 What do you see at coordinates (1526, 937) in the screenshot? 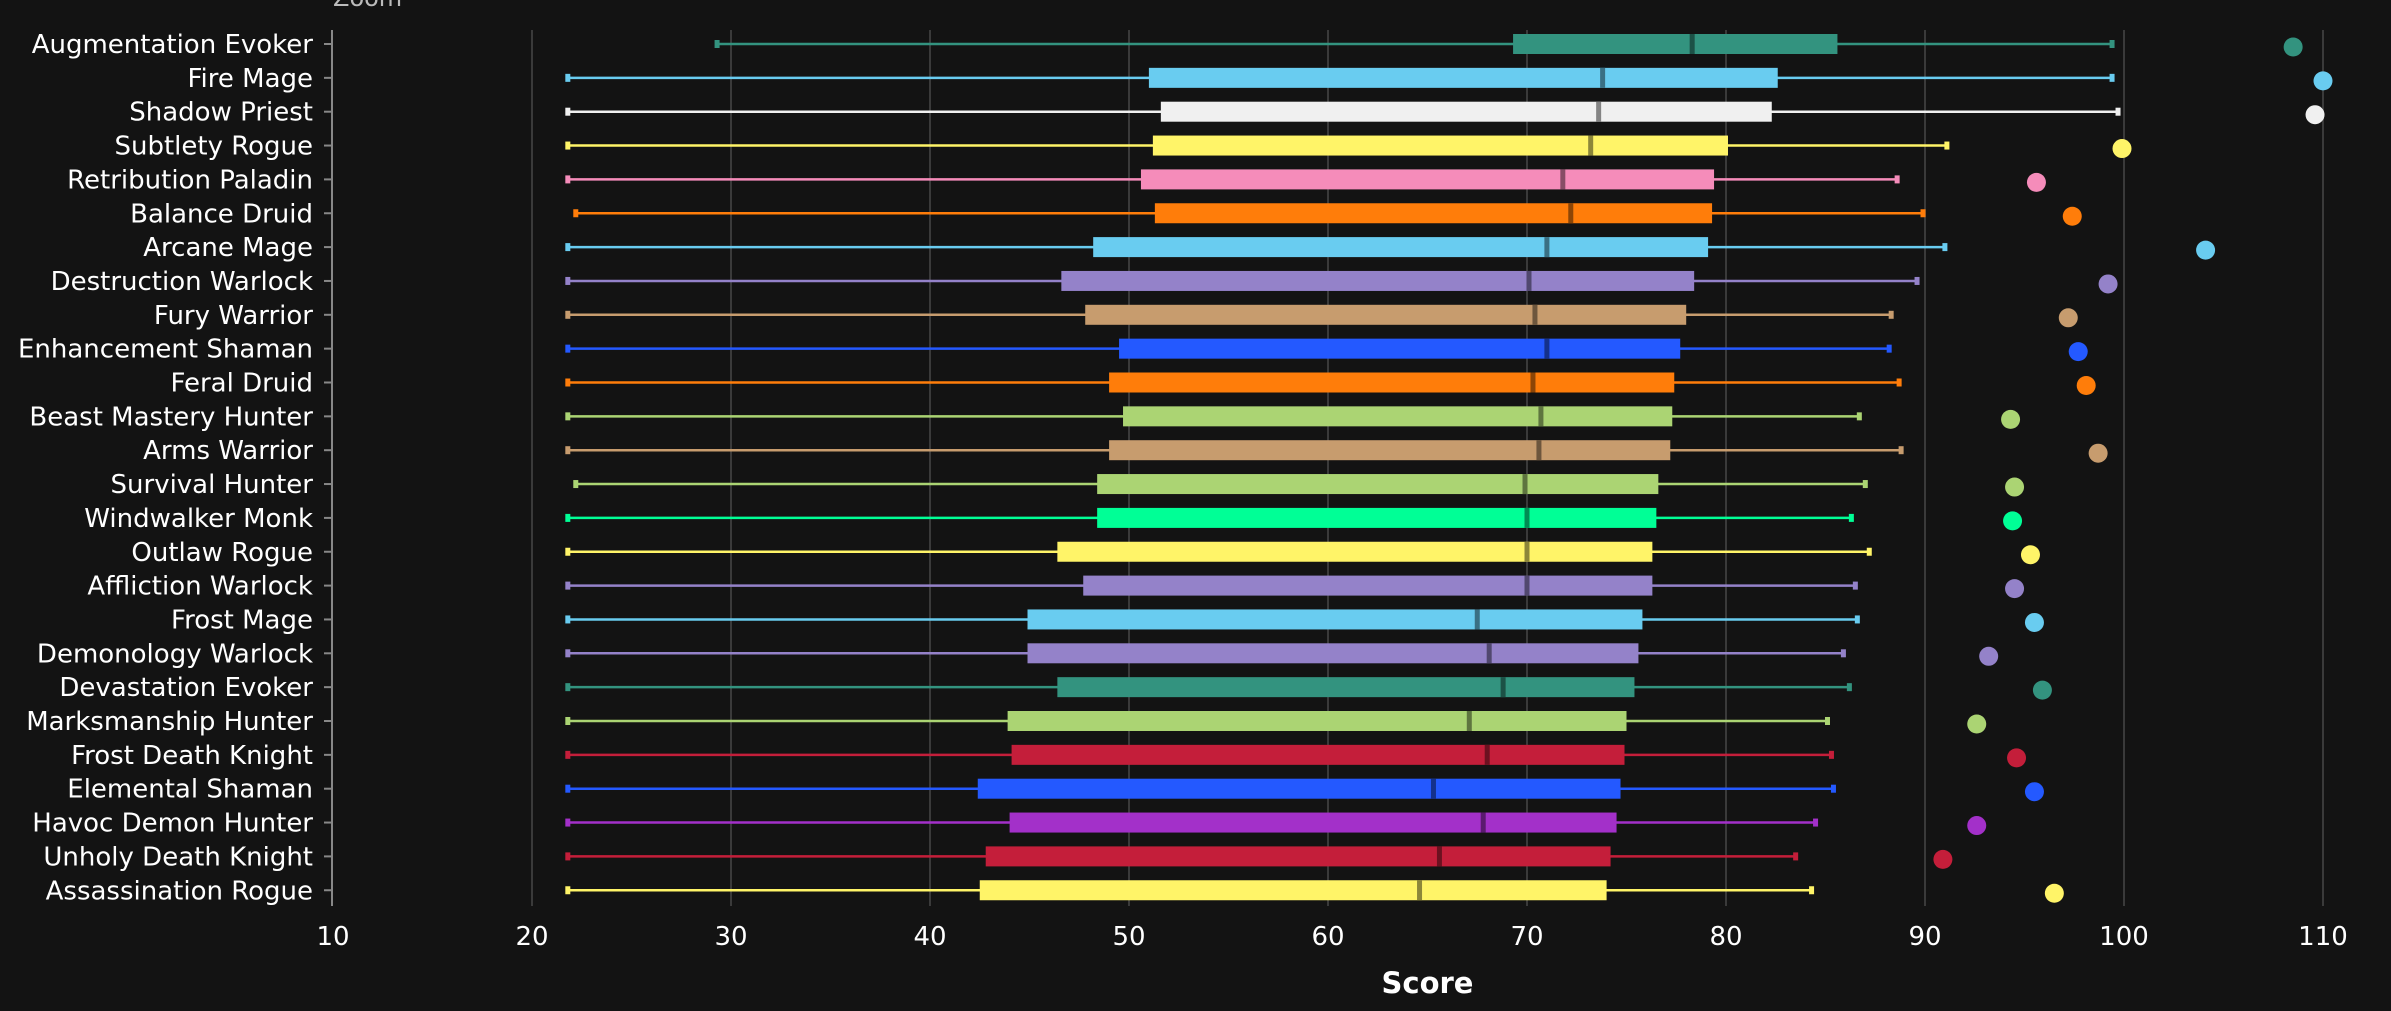
I see `x-tick-label: 70` at bounding box center [1526, 937].